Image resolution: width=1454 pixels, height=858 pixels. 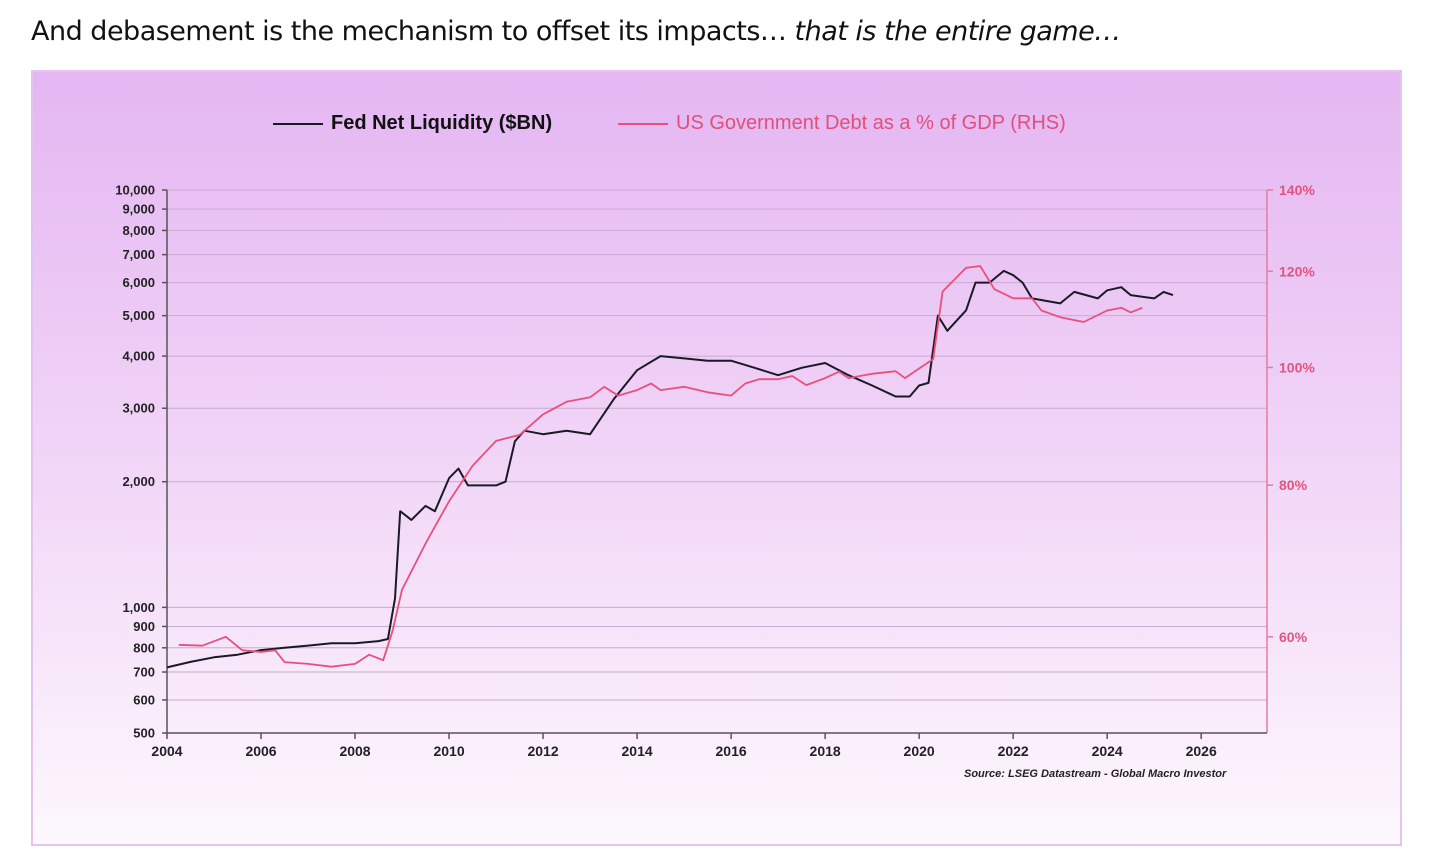 What do you see at coordinates (138, 481) in the screenshot?
I see `y-left-tick-label: 2,000` at bounding box center [138, 481].